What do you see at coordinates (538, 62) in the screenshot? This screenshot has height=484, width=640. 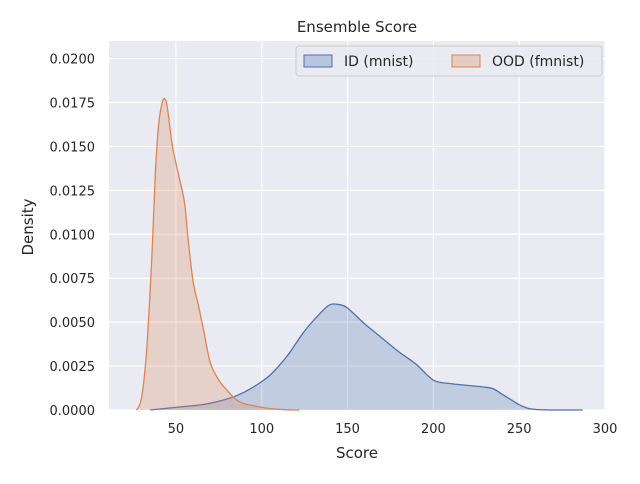 I see `legend-label-ood: OOD (fmnist)` at bounding box center [538, 62].